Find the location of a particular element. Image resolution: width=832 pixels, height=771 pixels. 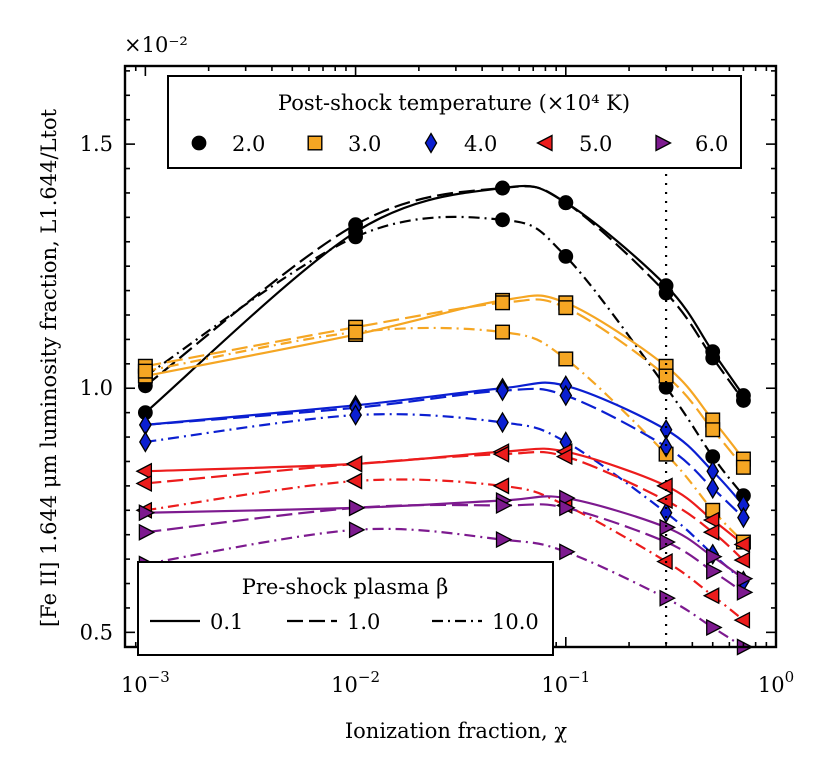

y-tick-label: 1.5 is located at coordinates (96, 144).